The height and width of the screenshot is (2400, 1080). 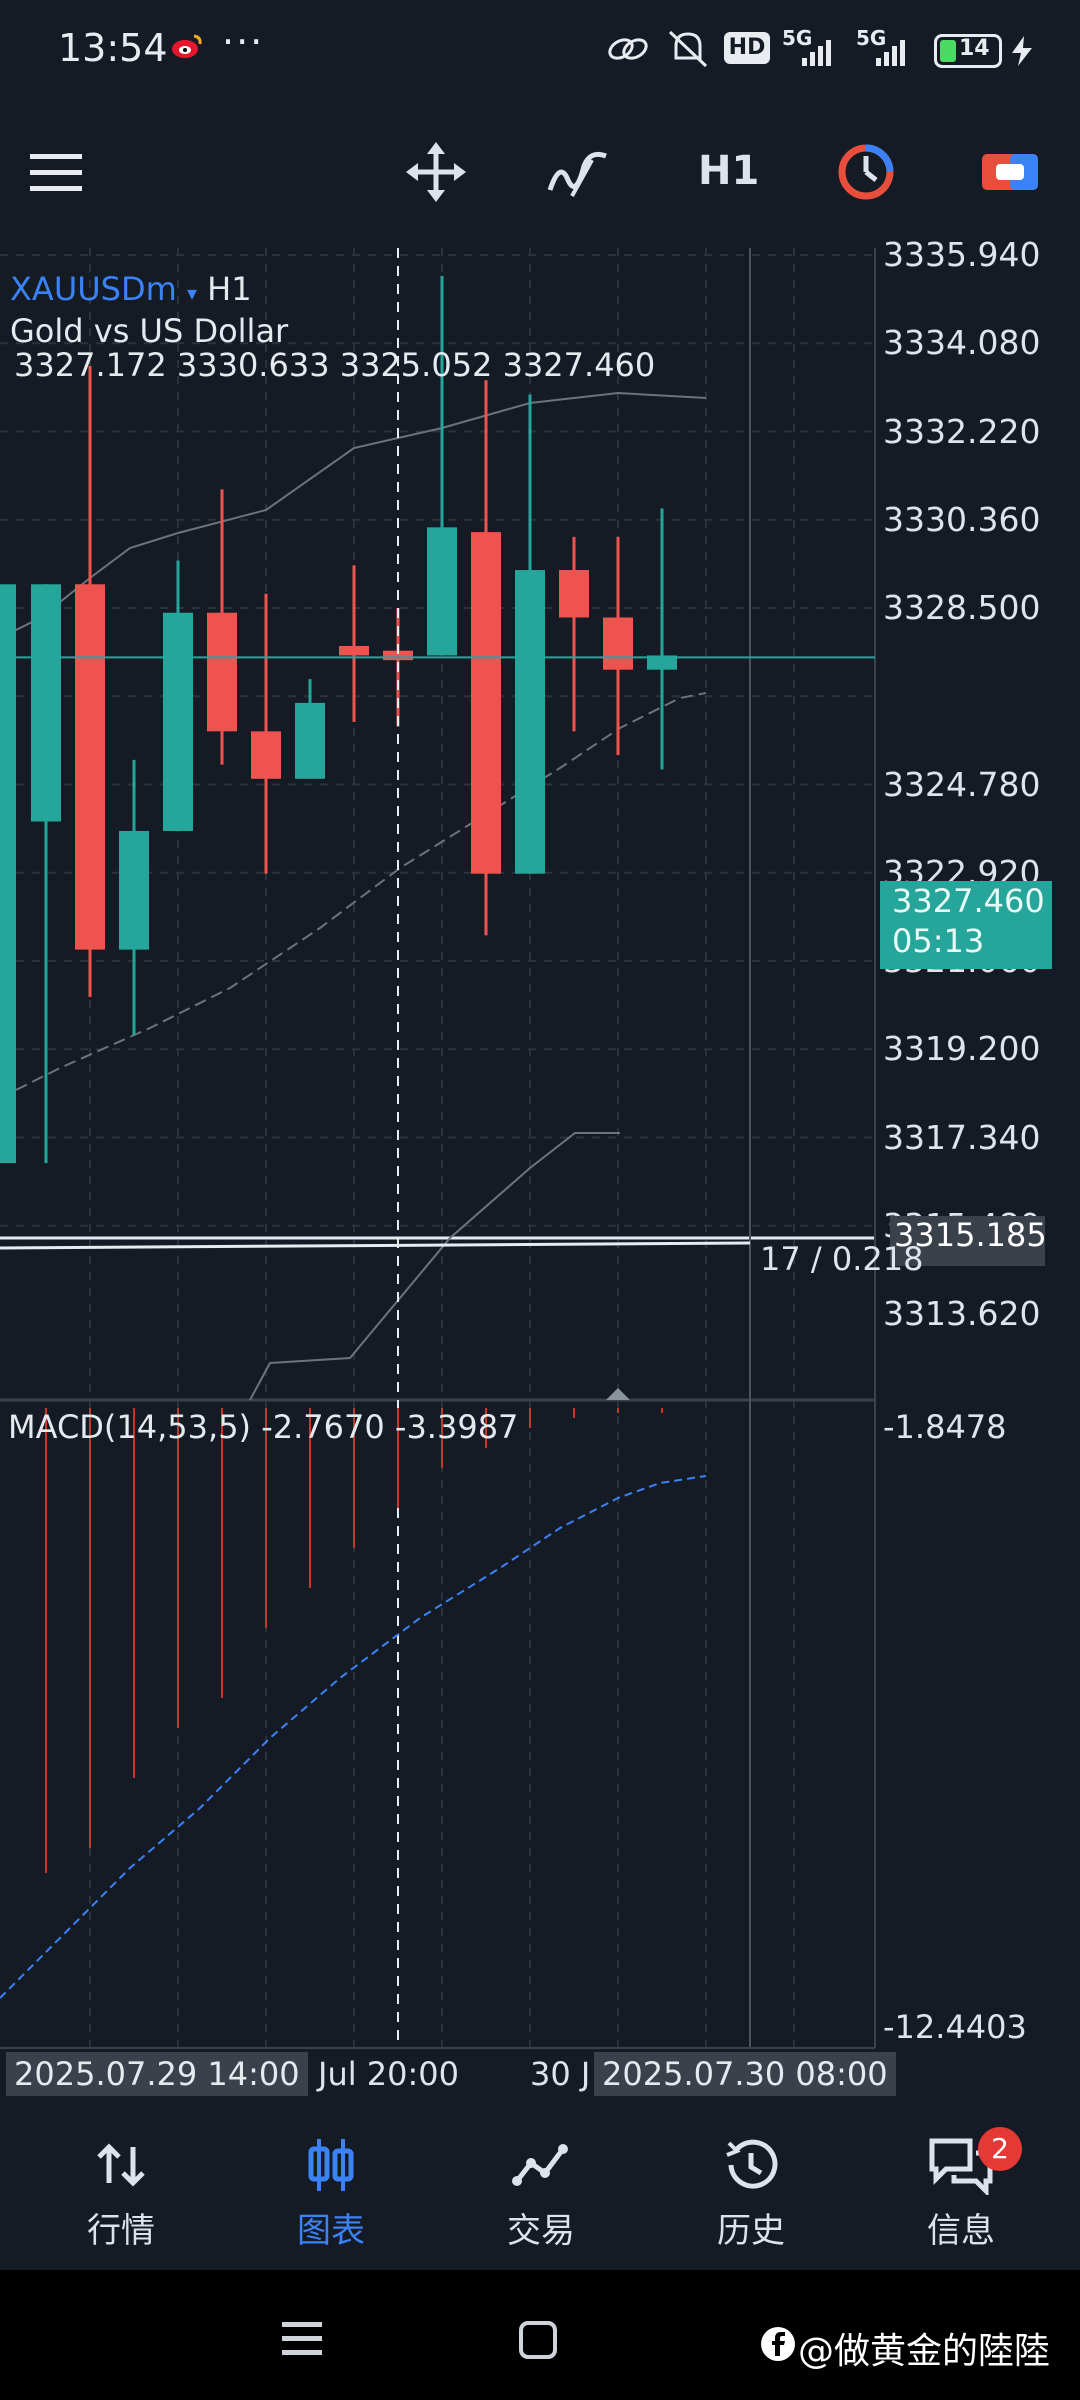 What do you see at coordinates (560, 2074) in the screenshot?
I see `date-label: 30 J` at bounding box center [560, 2074].